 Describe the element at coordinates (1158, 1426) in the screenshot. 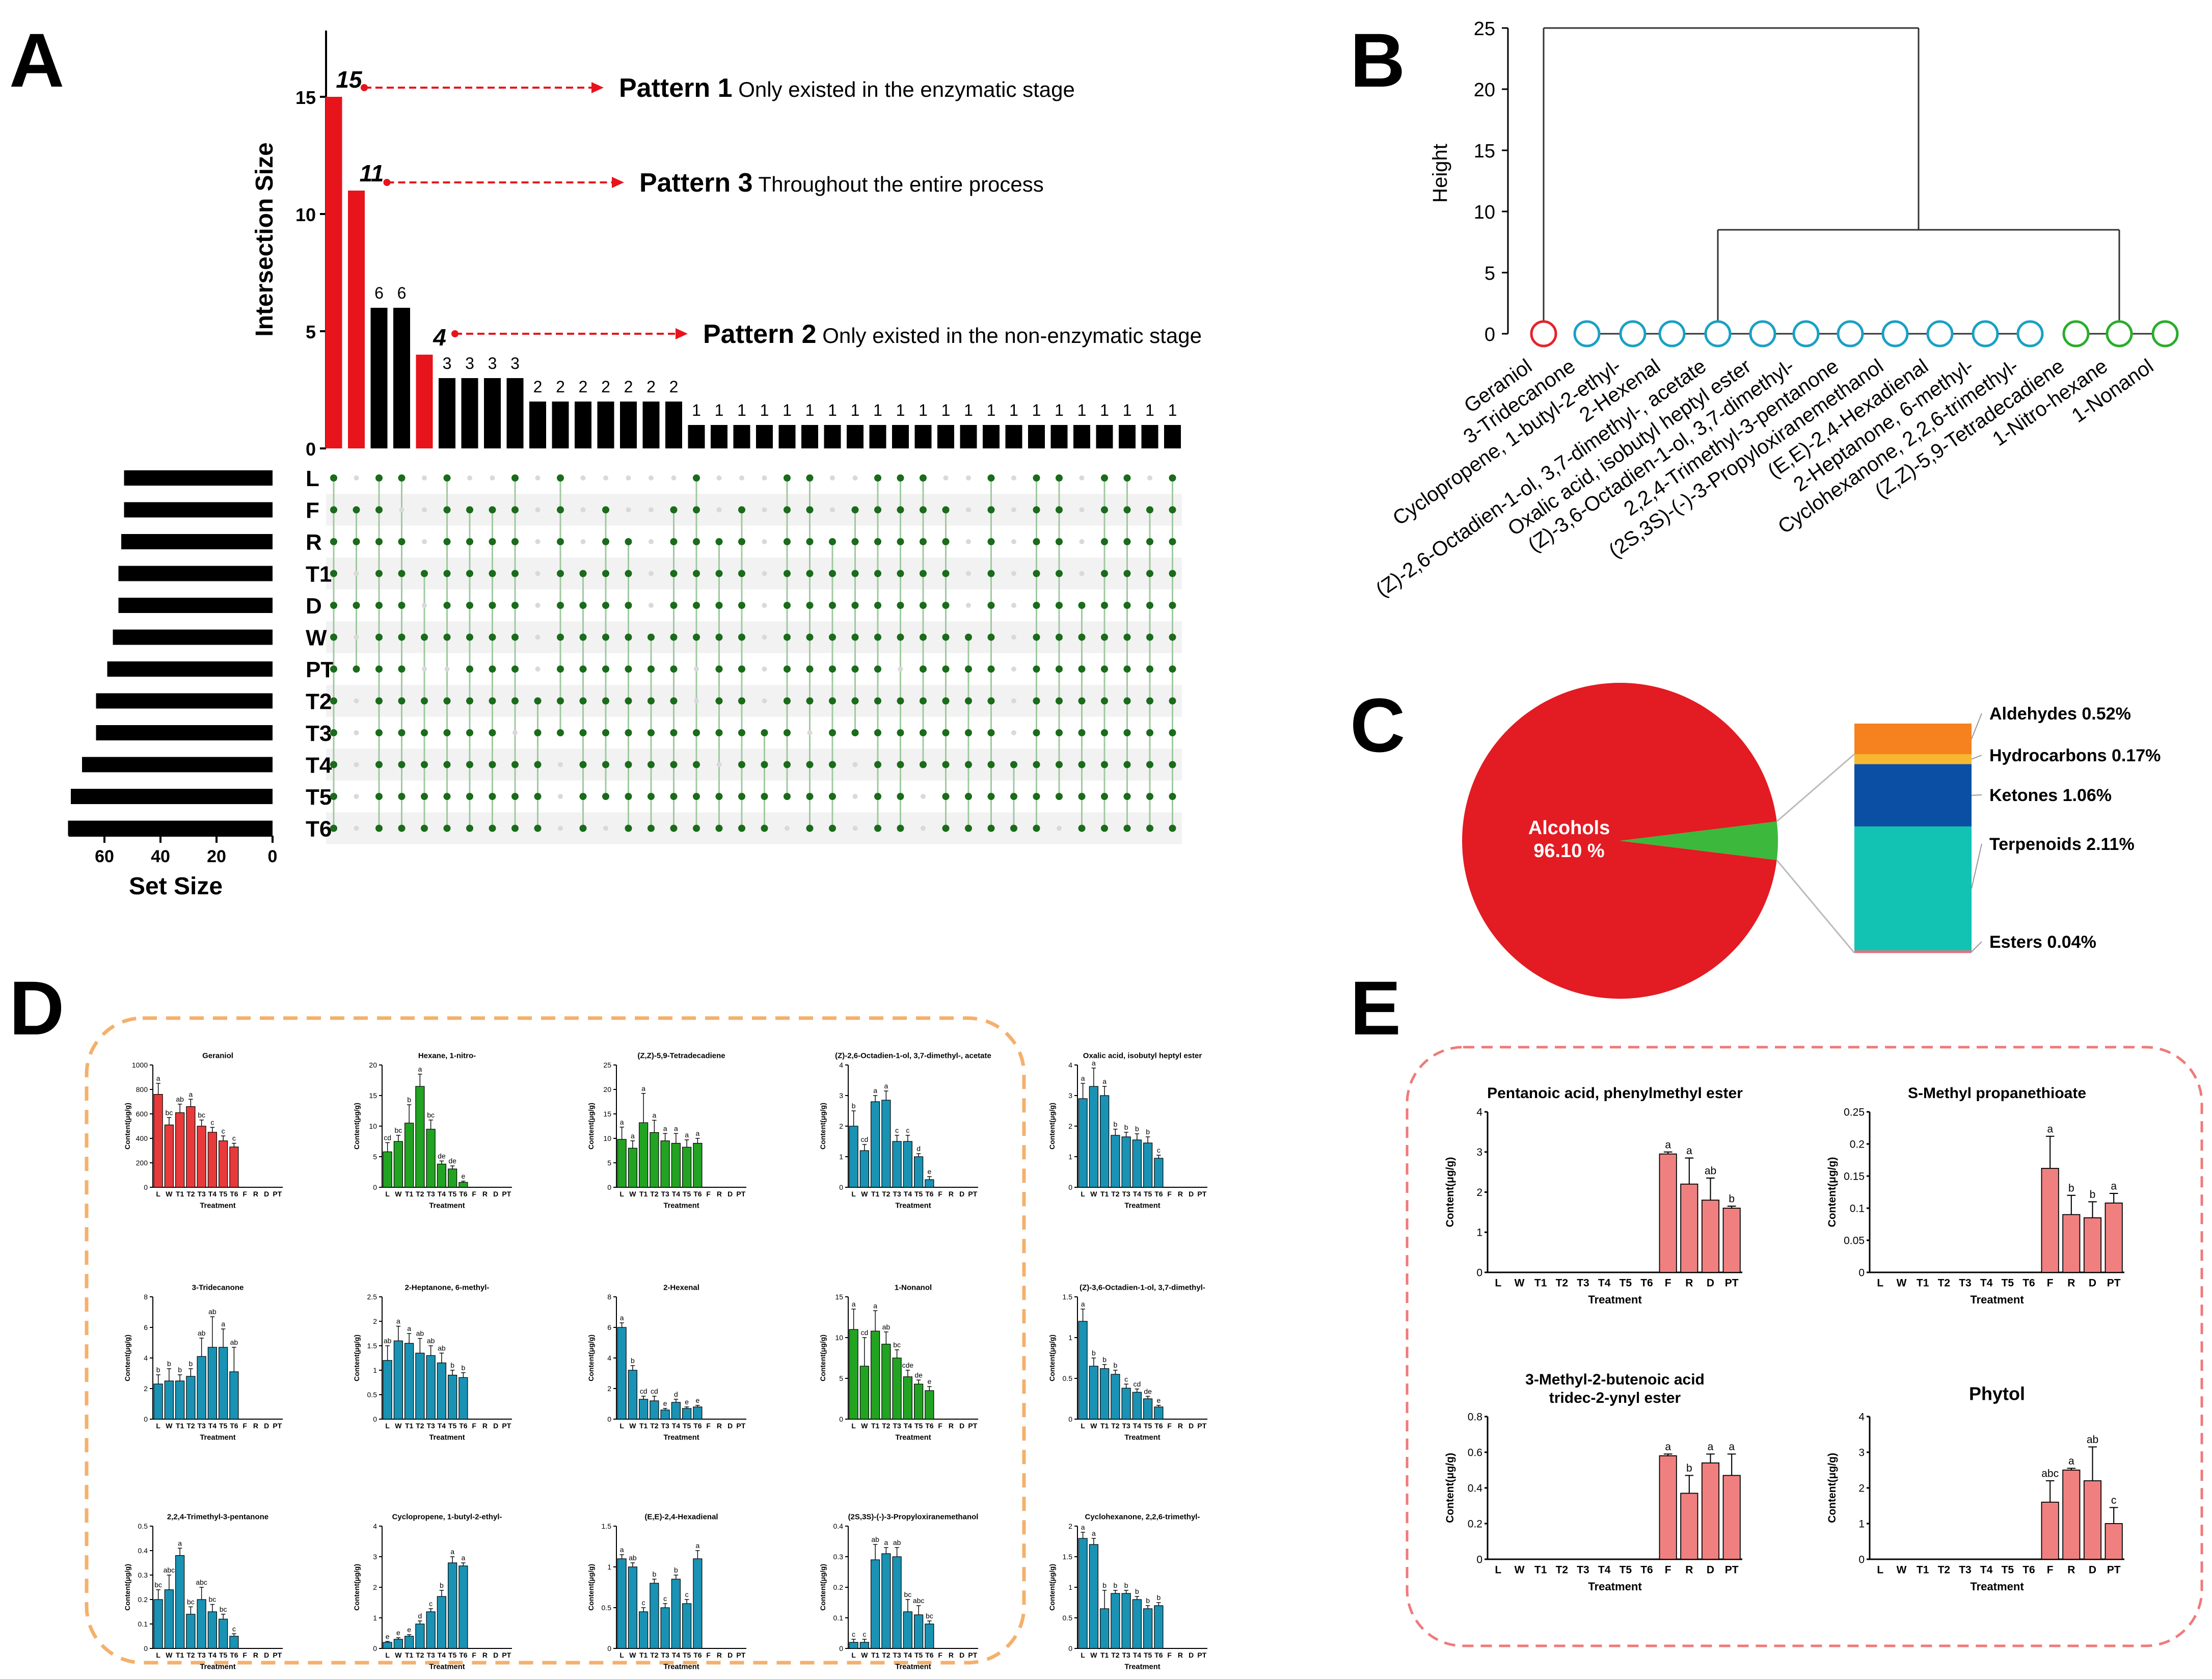

I see `x-tick-label: T6` at that location.